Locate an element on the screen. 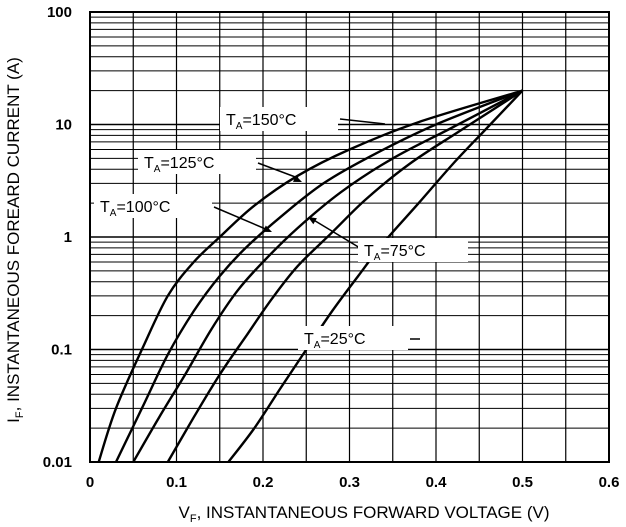  y-tick-label: 0.01 is located at coordinates (57, 462).